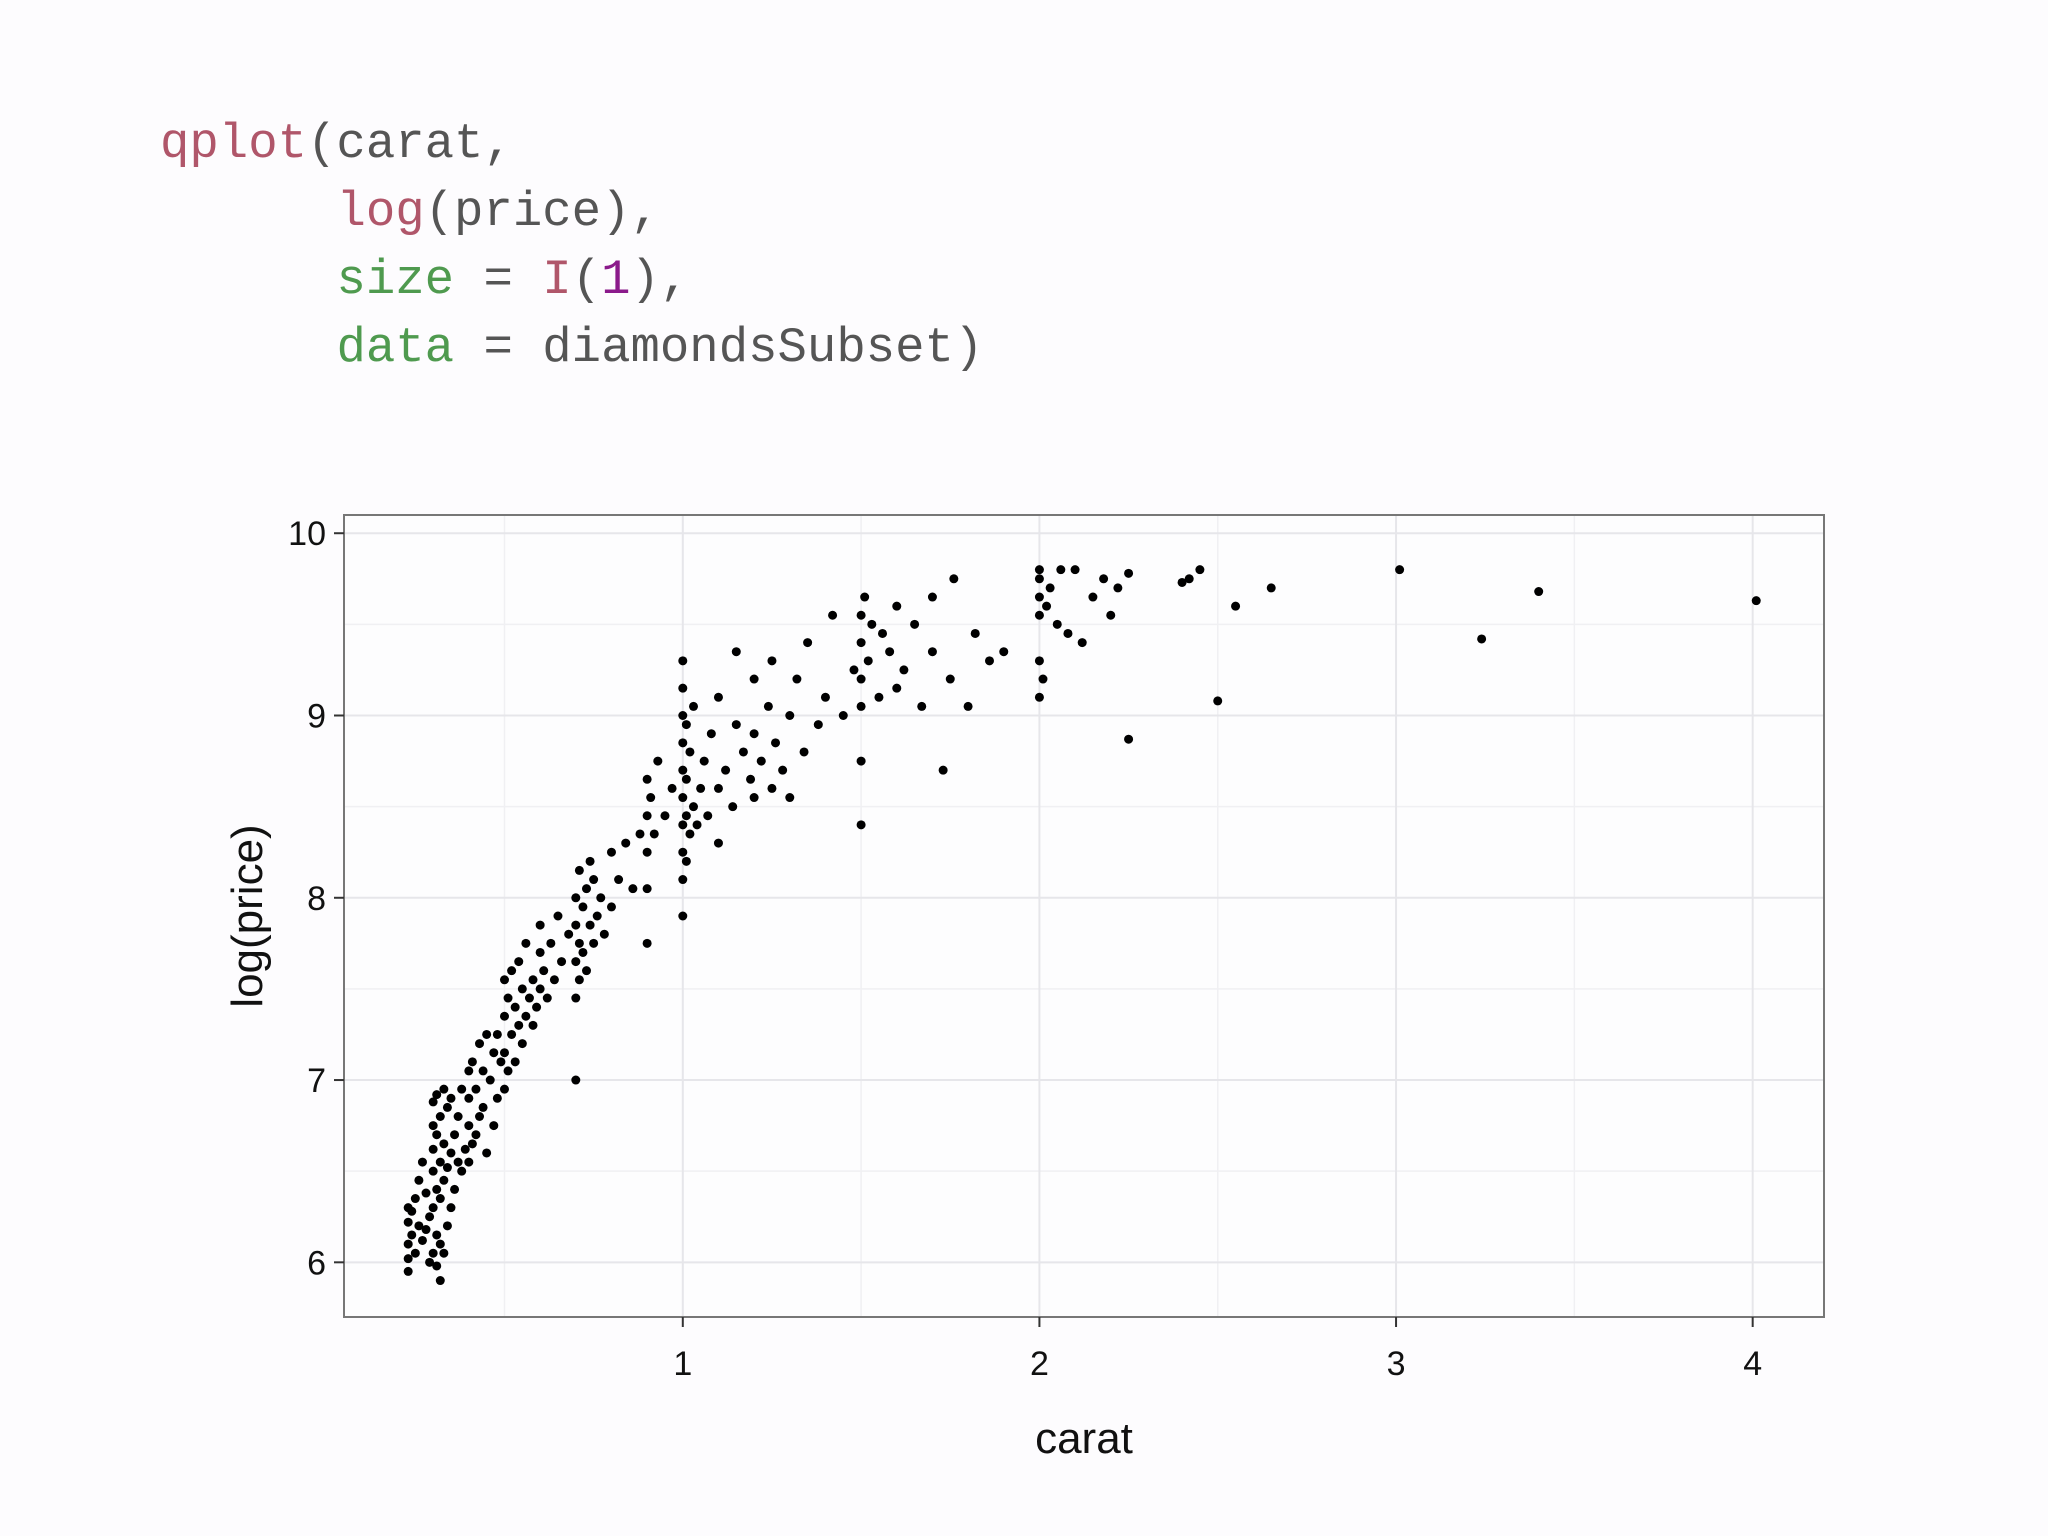 This screenshot has width=2048, height=1536. I want to click on code-token: =, so click(498, 280).